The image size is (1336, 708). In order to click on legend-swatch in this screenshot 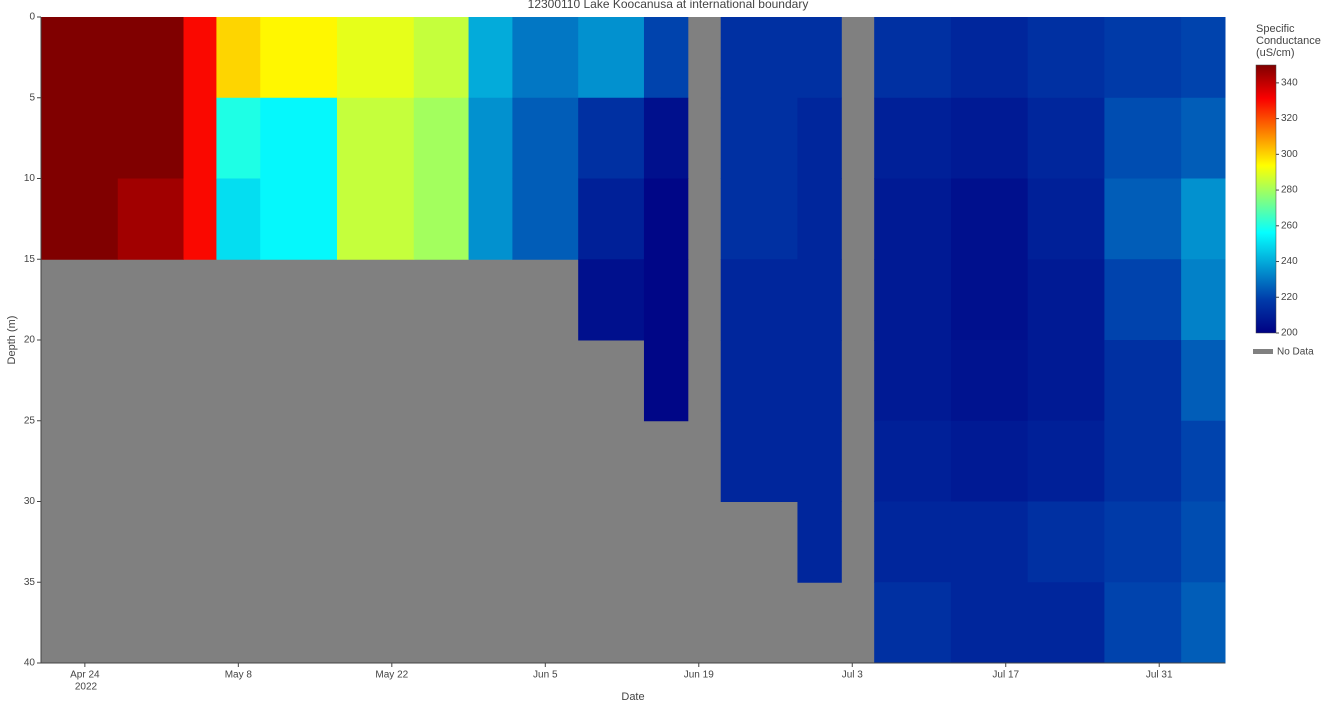, I will do `click(1263, 351)`.